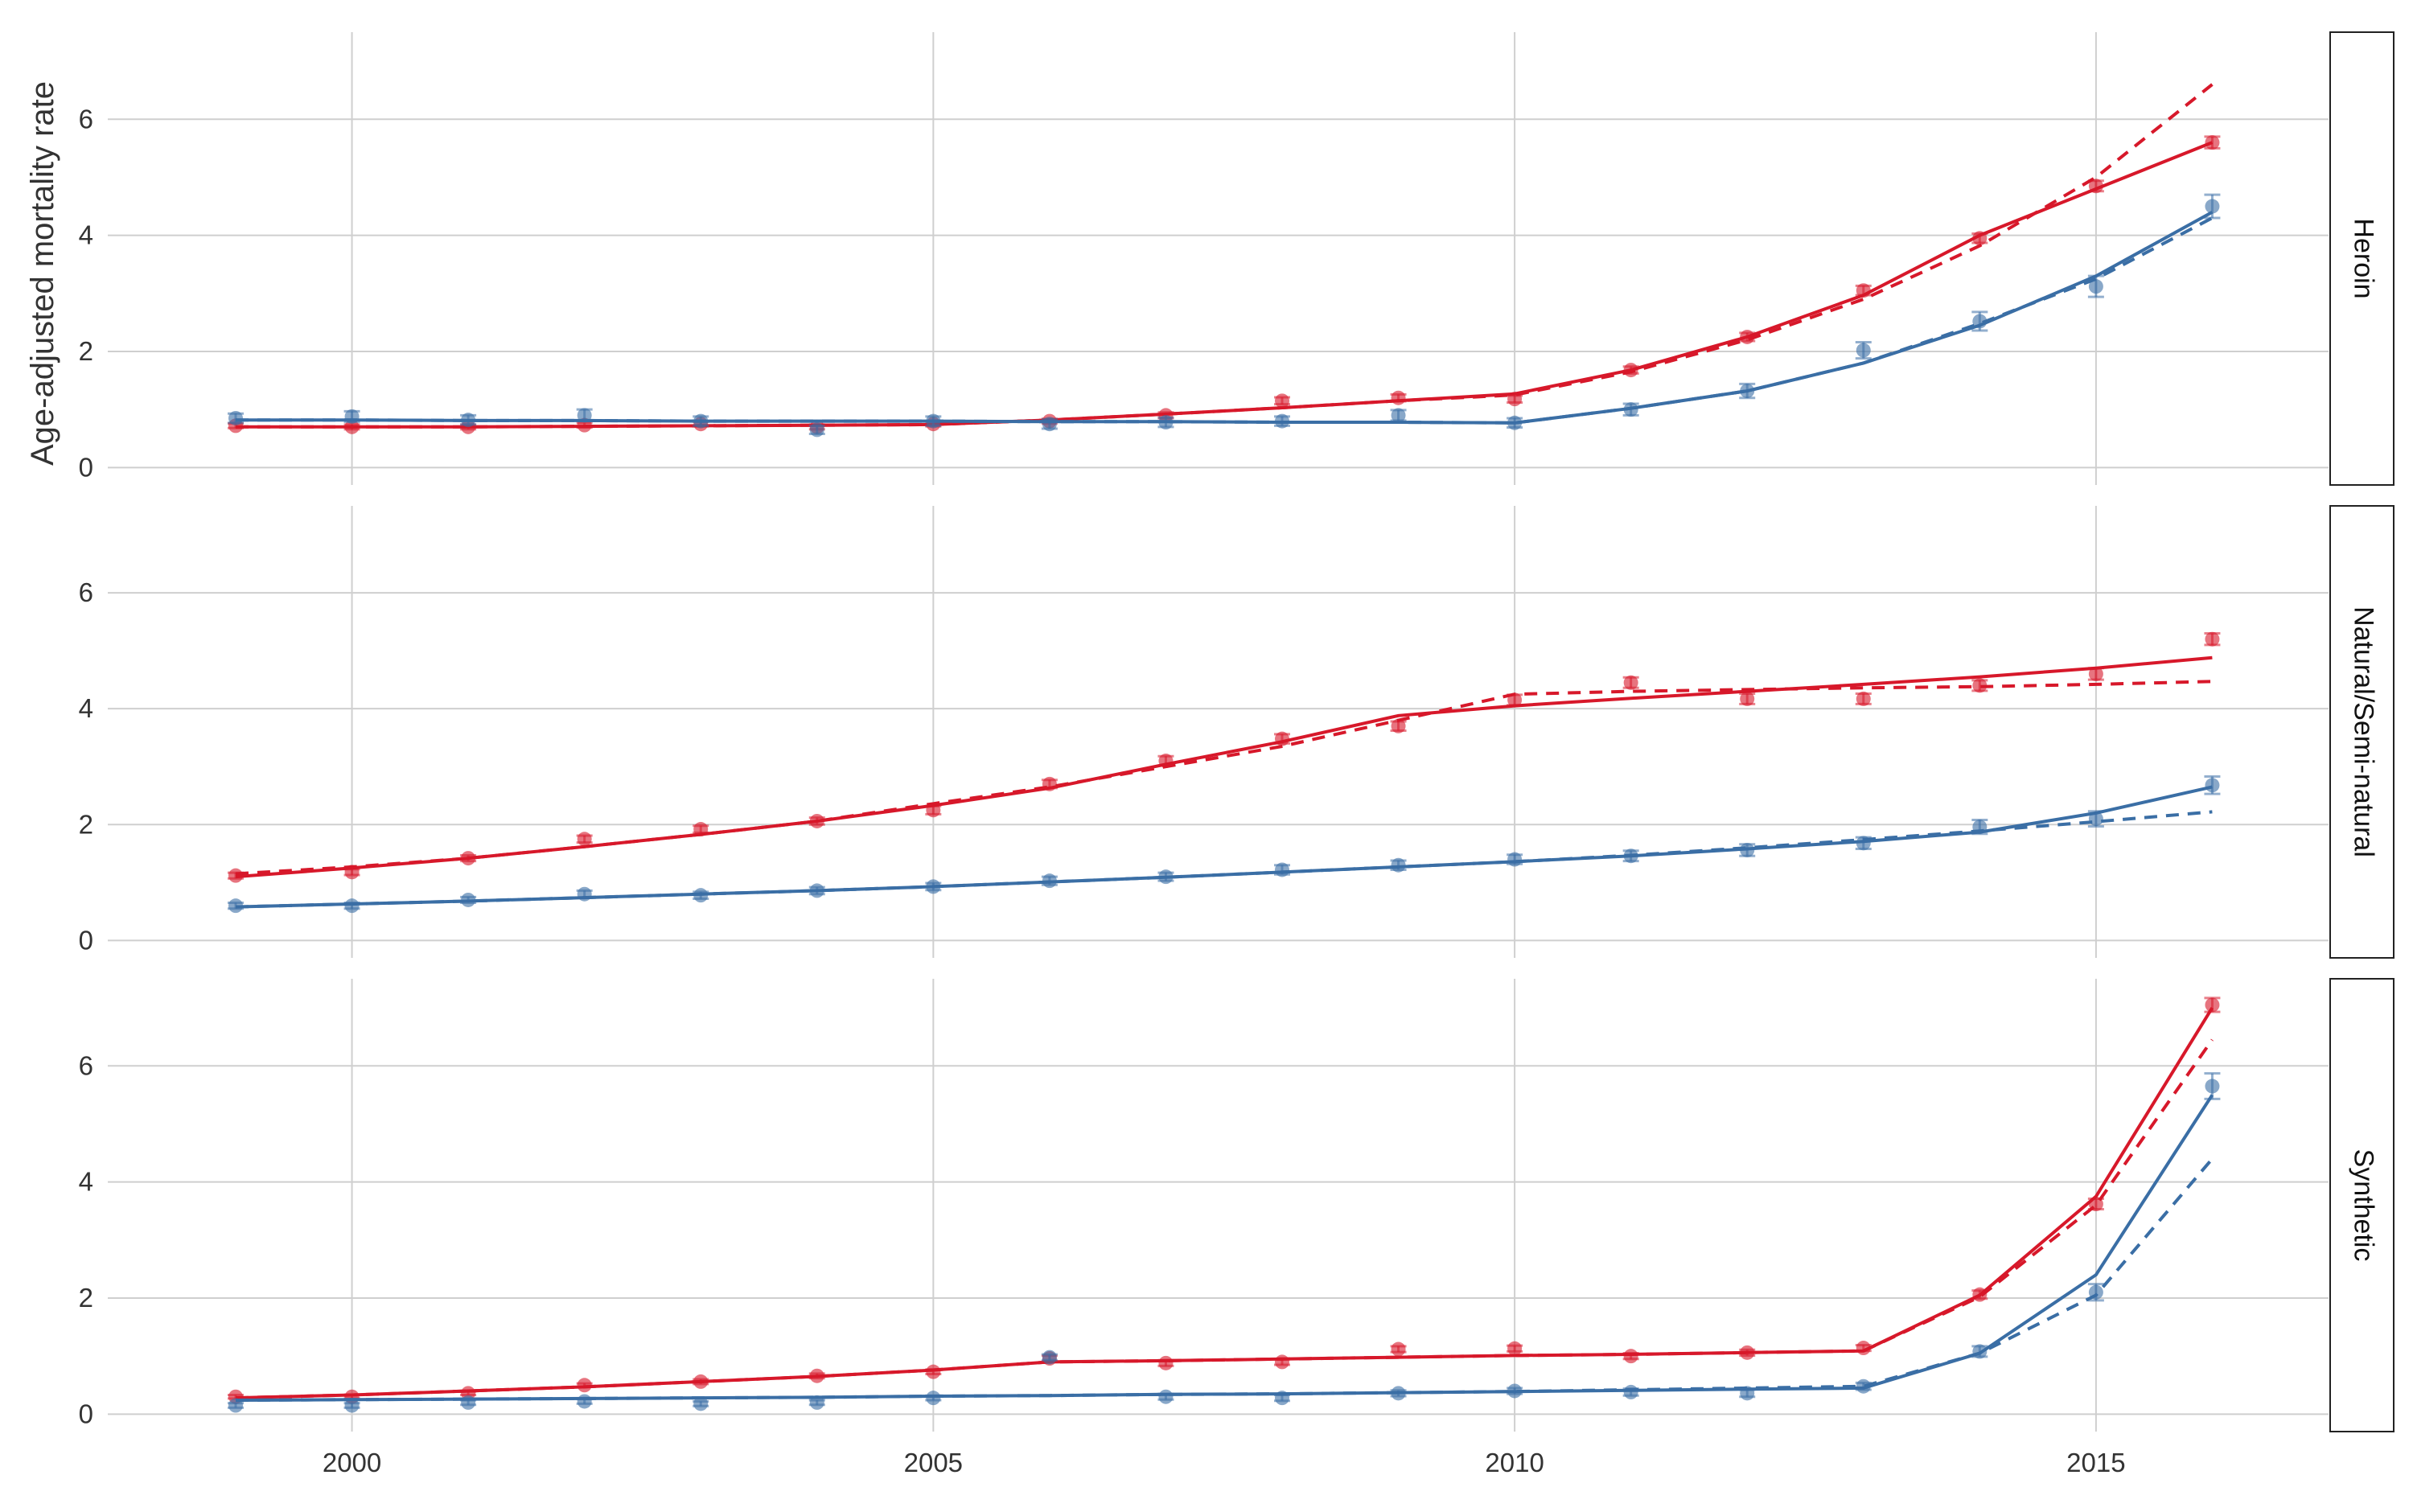 This screenshot has width=2413, height=1512. What do you see at coordinates (42, 273) in the screenshot?
I see `y-axis-title: Age-adjusted mortality rate` at bounding box center [42, 273].